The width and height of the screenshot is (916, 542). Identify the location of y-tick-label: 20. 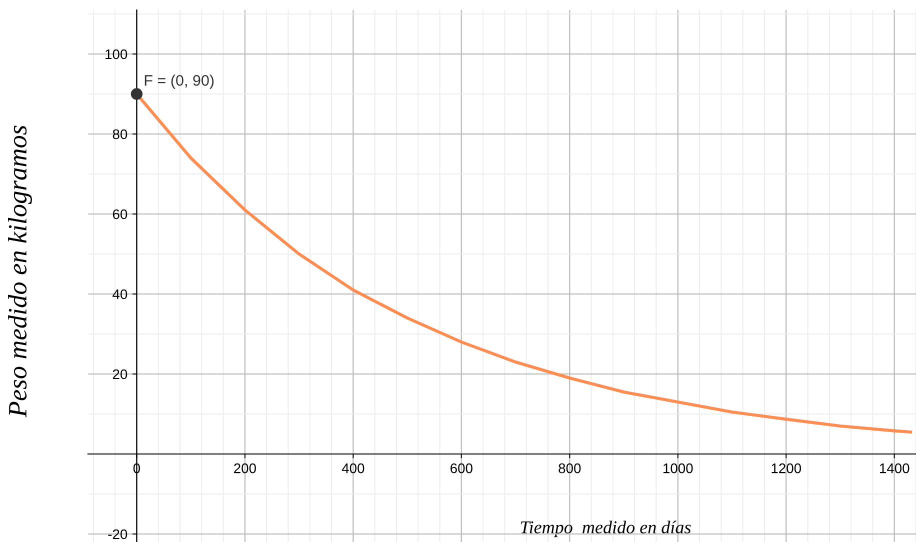
(120, 374).